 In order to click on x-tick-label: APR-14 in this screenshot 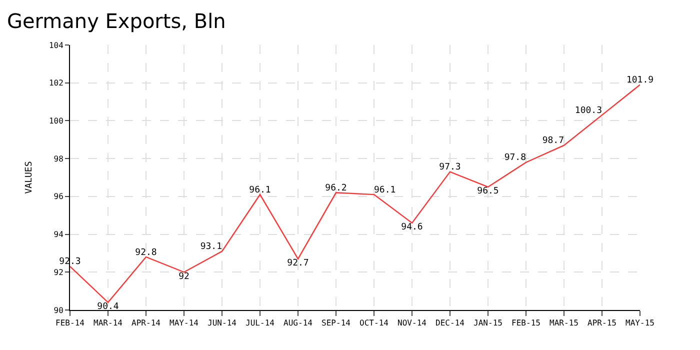, I will do `click(146, 323)`.